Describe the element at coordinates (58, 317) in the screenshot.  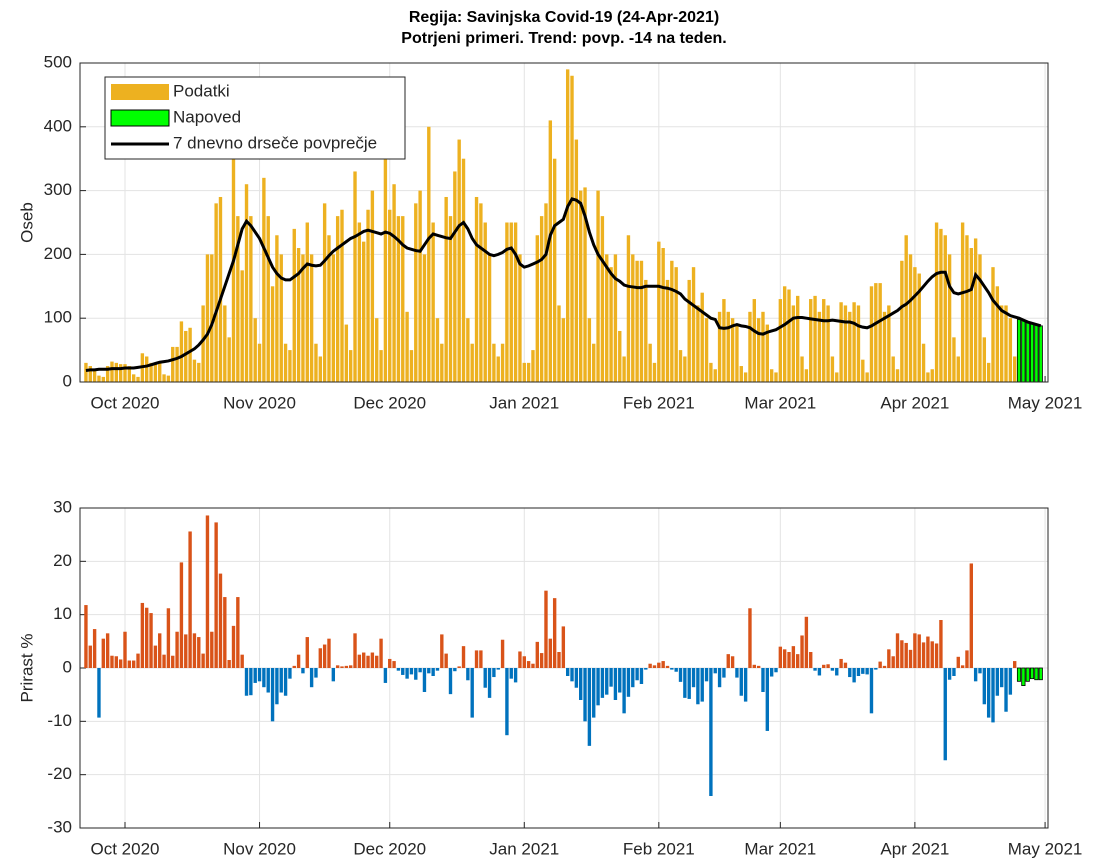
I see `y-tick-label: 100` at that location.